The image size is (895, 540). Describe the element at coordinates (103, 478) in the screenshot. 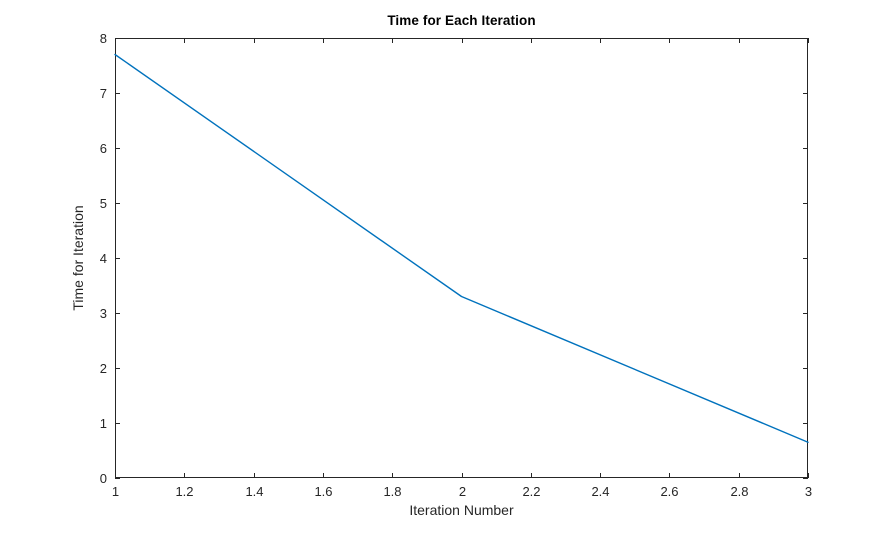

I see `y-tick-label: 0` at that location.